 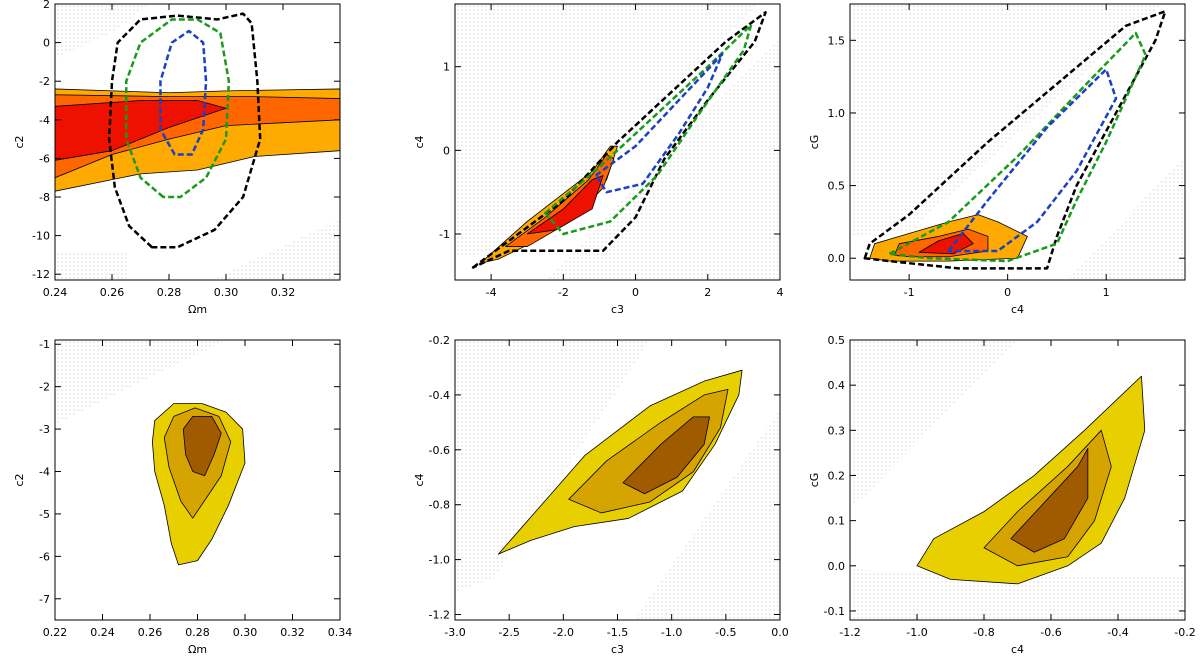 I want to click on x-tick-label: -0.2, so click(x=1184, y=632).